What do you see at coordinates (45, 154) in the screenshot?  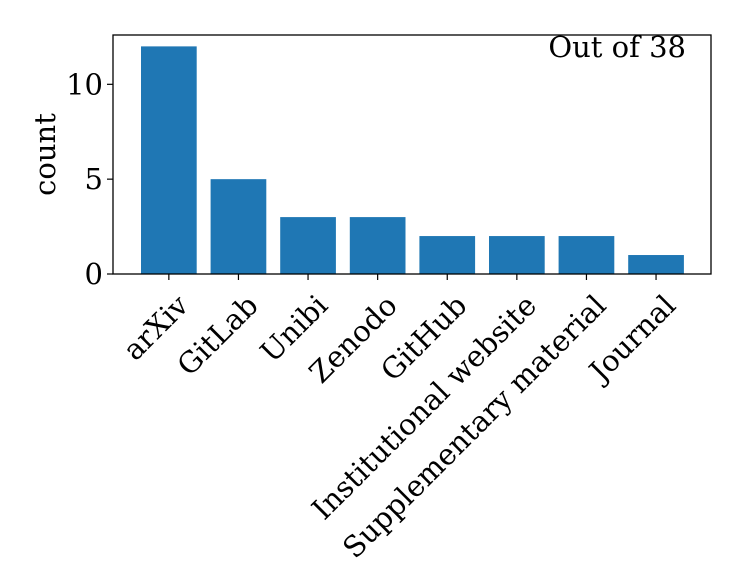 I see `y-axis-label: count` at bounding box center [45, 154].